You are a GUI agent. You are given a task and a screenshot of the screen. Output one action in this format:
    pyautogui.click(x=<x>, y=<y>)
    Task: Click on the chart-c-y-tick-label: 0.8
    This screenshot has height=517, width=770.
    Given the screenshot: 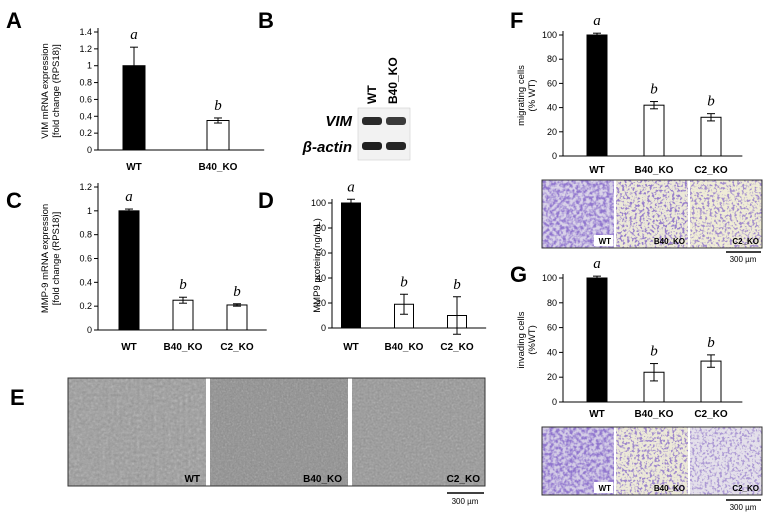 What is the action you would take?
    pyautogui.click(x=85, y=235)
    